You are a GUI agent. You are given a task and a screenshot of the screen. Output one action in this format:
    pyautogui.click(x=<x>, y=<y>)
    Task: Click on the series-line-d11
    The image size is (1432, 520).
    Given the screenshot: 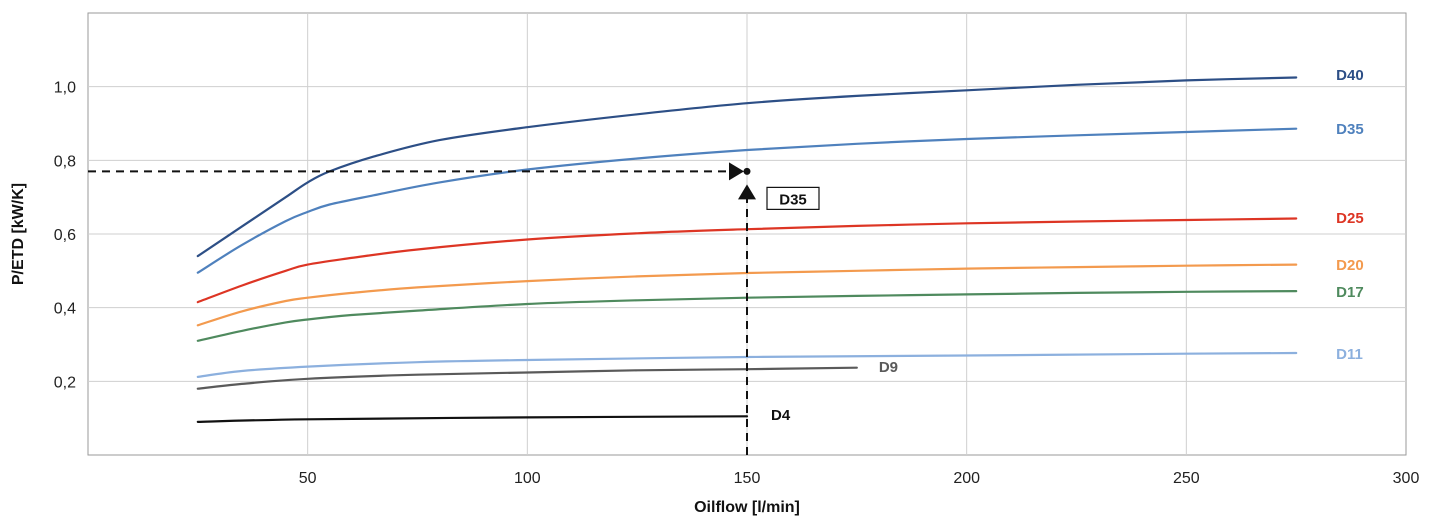 What is the action you would take?
    pyautogui.click(x=747, y=364)
    